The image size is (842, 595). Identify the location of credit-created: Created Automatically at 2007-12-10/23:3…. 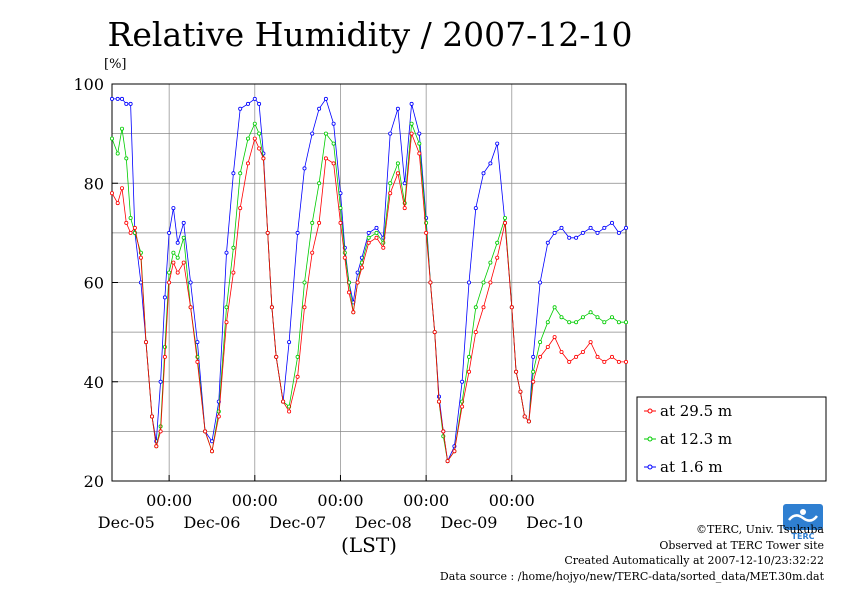
(694, 560).